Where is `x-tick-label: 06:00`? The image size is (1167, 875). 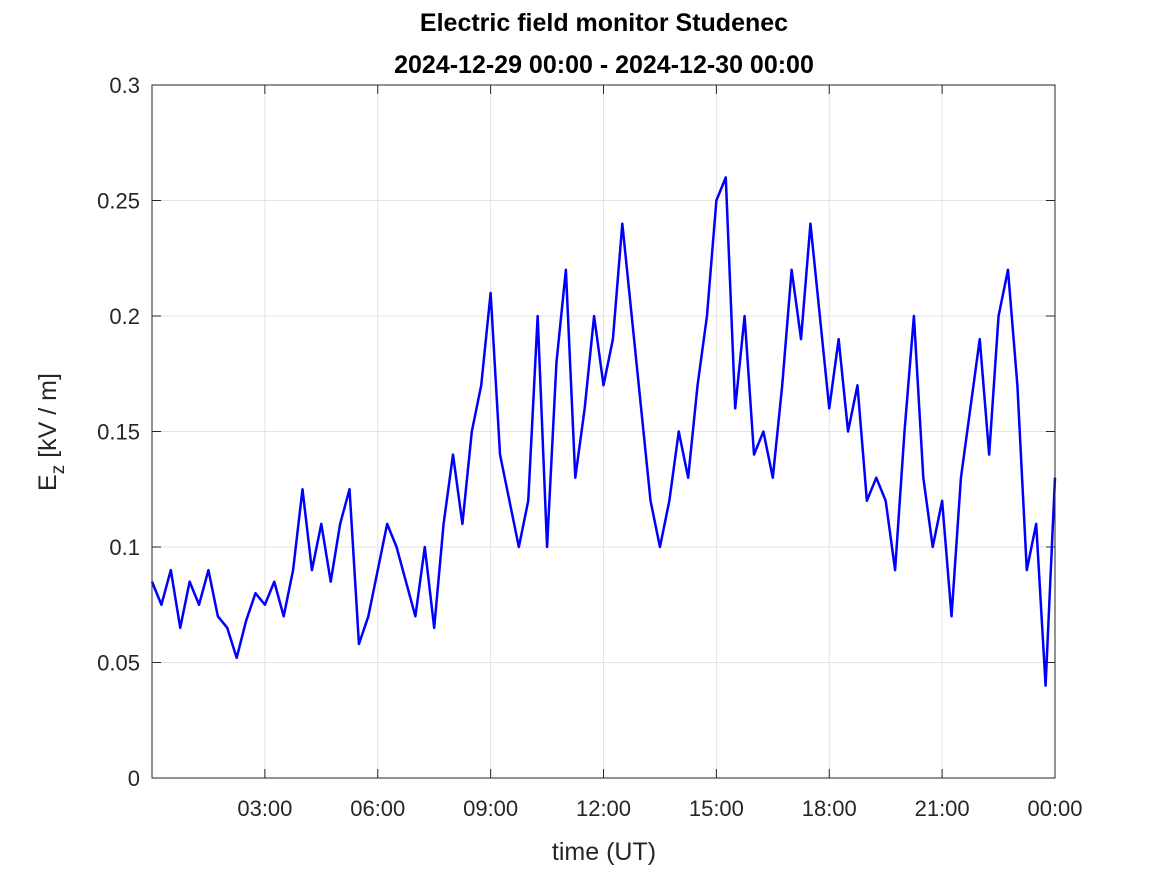 x-tick-label: 06:00 is located at coordinates (377, 808).